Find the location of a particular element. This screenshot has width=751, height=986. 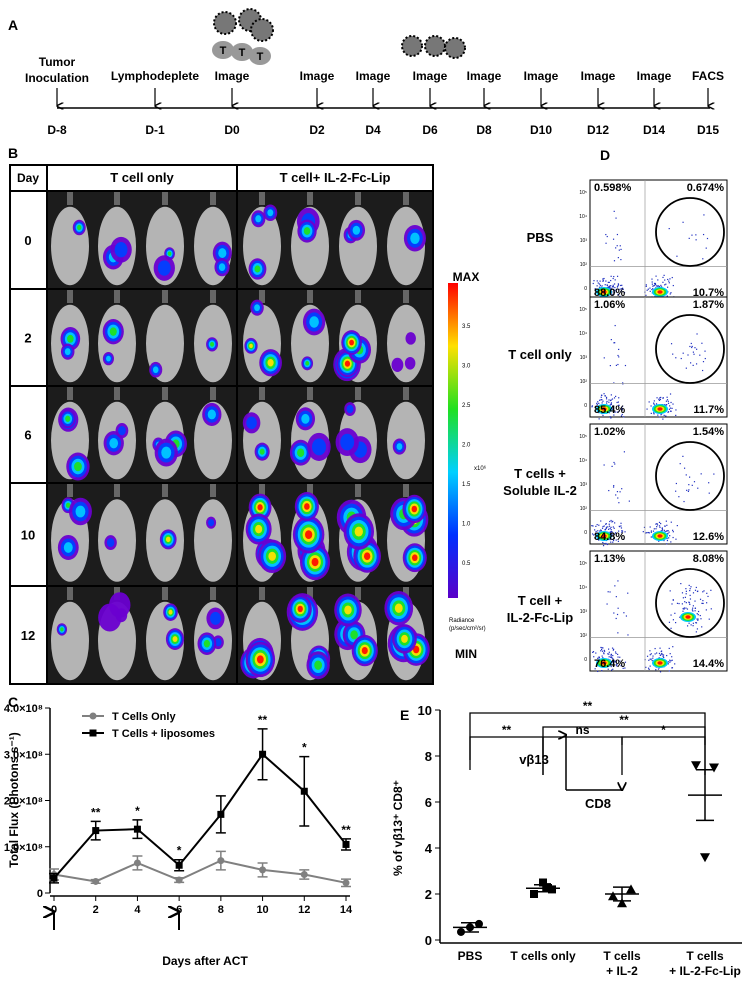

density-core is located at coordinates (660, 409).